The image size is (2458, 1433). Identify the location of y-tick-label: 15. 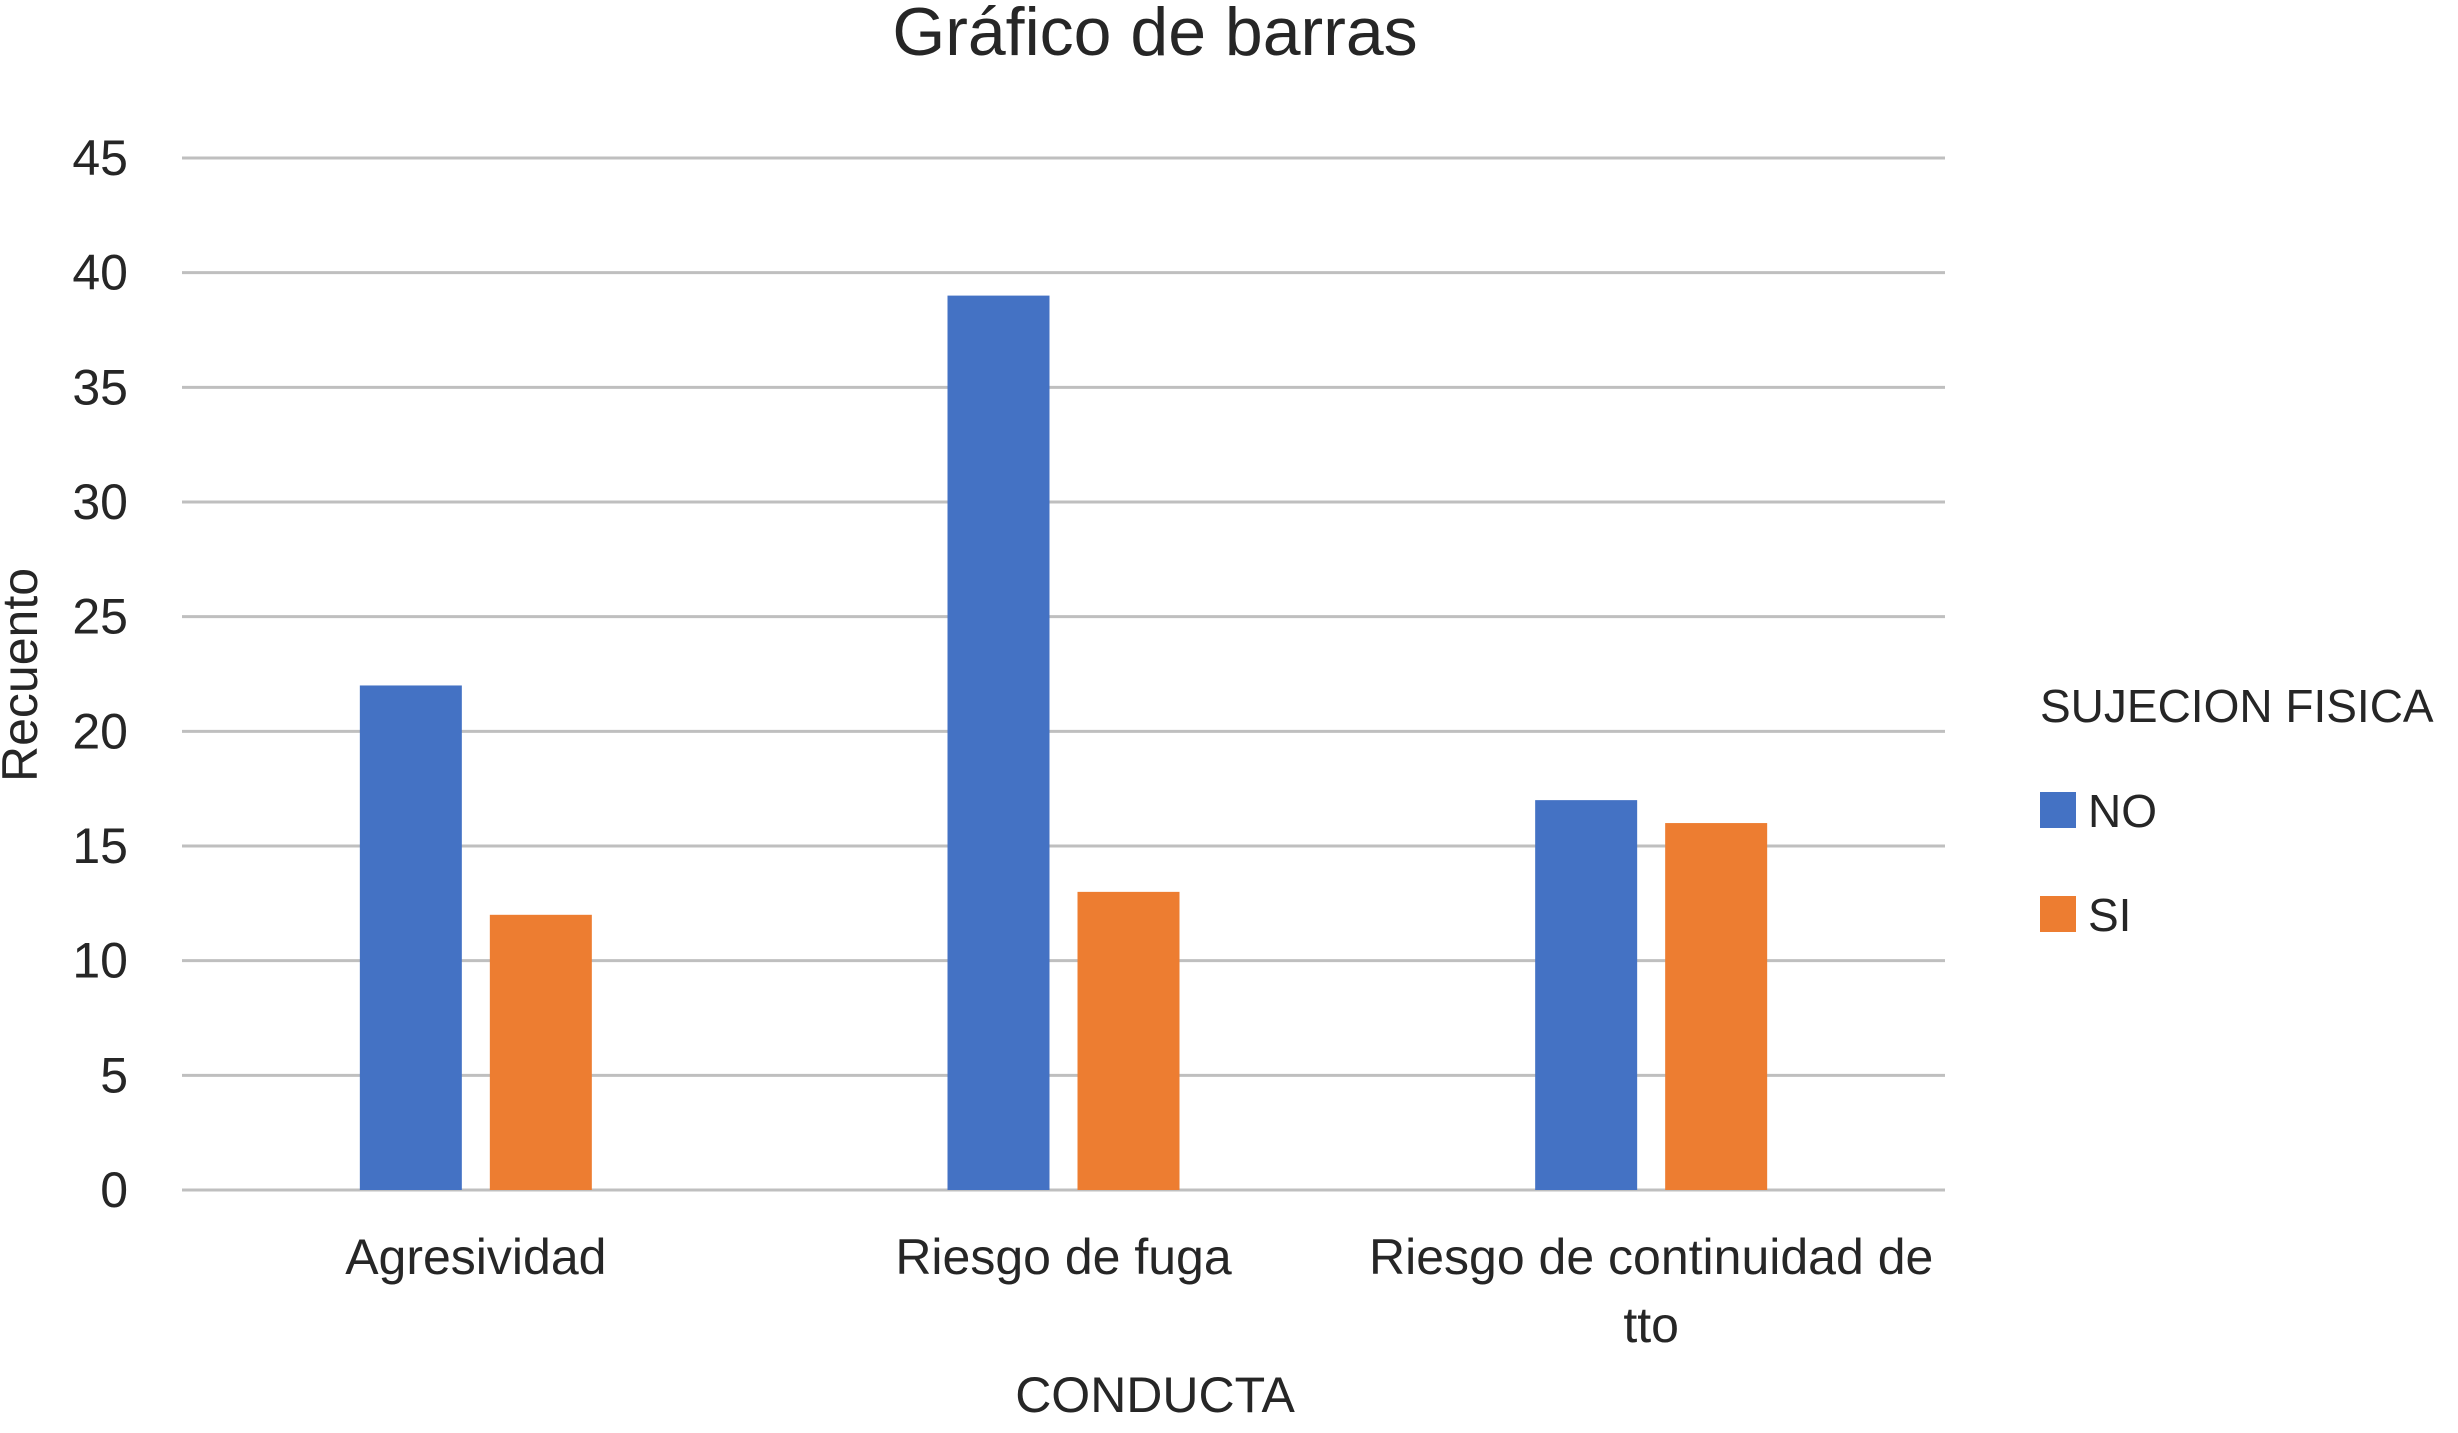
(100, 846).